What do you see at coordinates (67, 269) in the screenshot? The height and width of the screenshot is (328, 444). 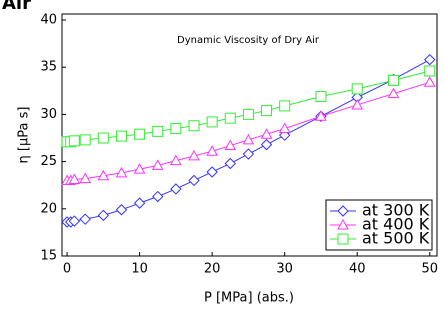 I see `x-tick-label: 0` at bounding box center [67, 269].